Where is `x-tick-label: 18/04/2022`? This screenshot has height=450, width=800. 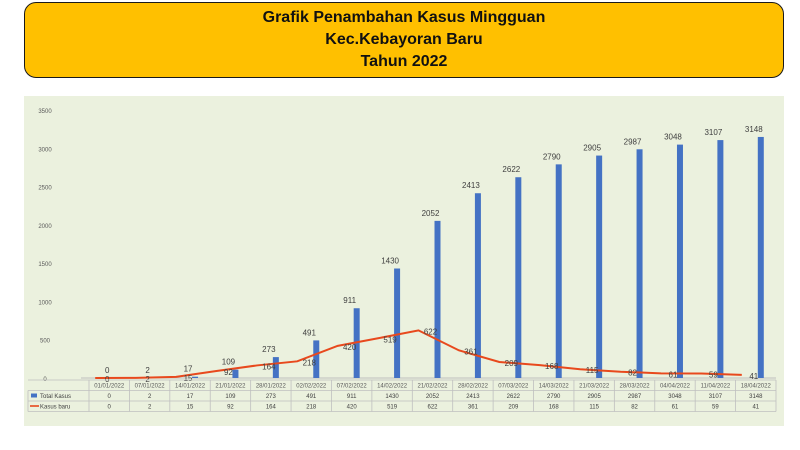
x-tick-label: 18/04/2022 is located at coordinates (756, 387).